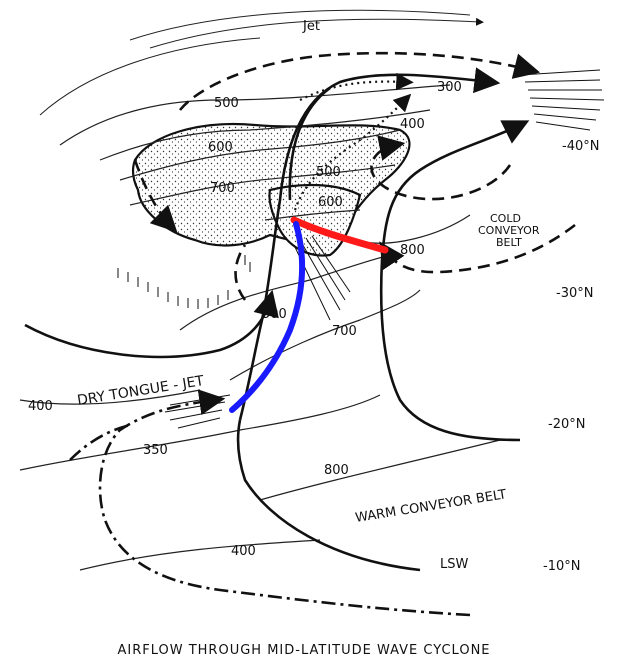  What do you see at coordinates (309, 143) in the screenshot?
I see `upper-split-flow` at bounding box center [309, 143].